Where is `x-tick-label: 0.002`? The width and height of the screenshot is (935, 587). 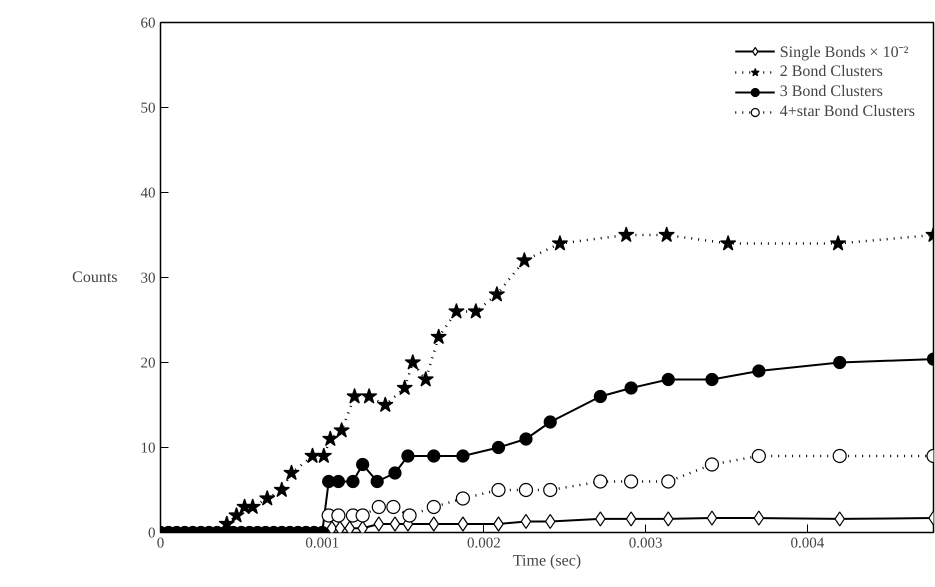 x-tick-label: 0.002 is located at coordinates (484, 544).